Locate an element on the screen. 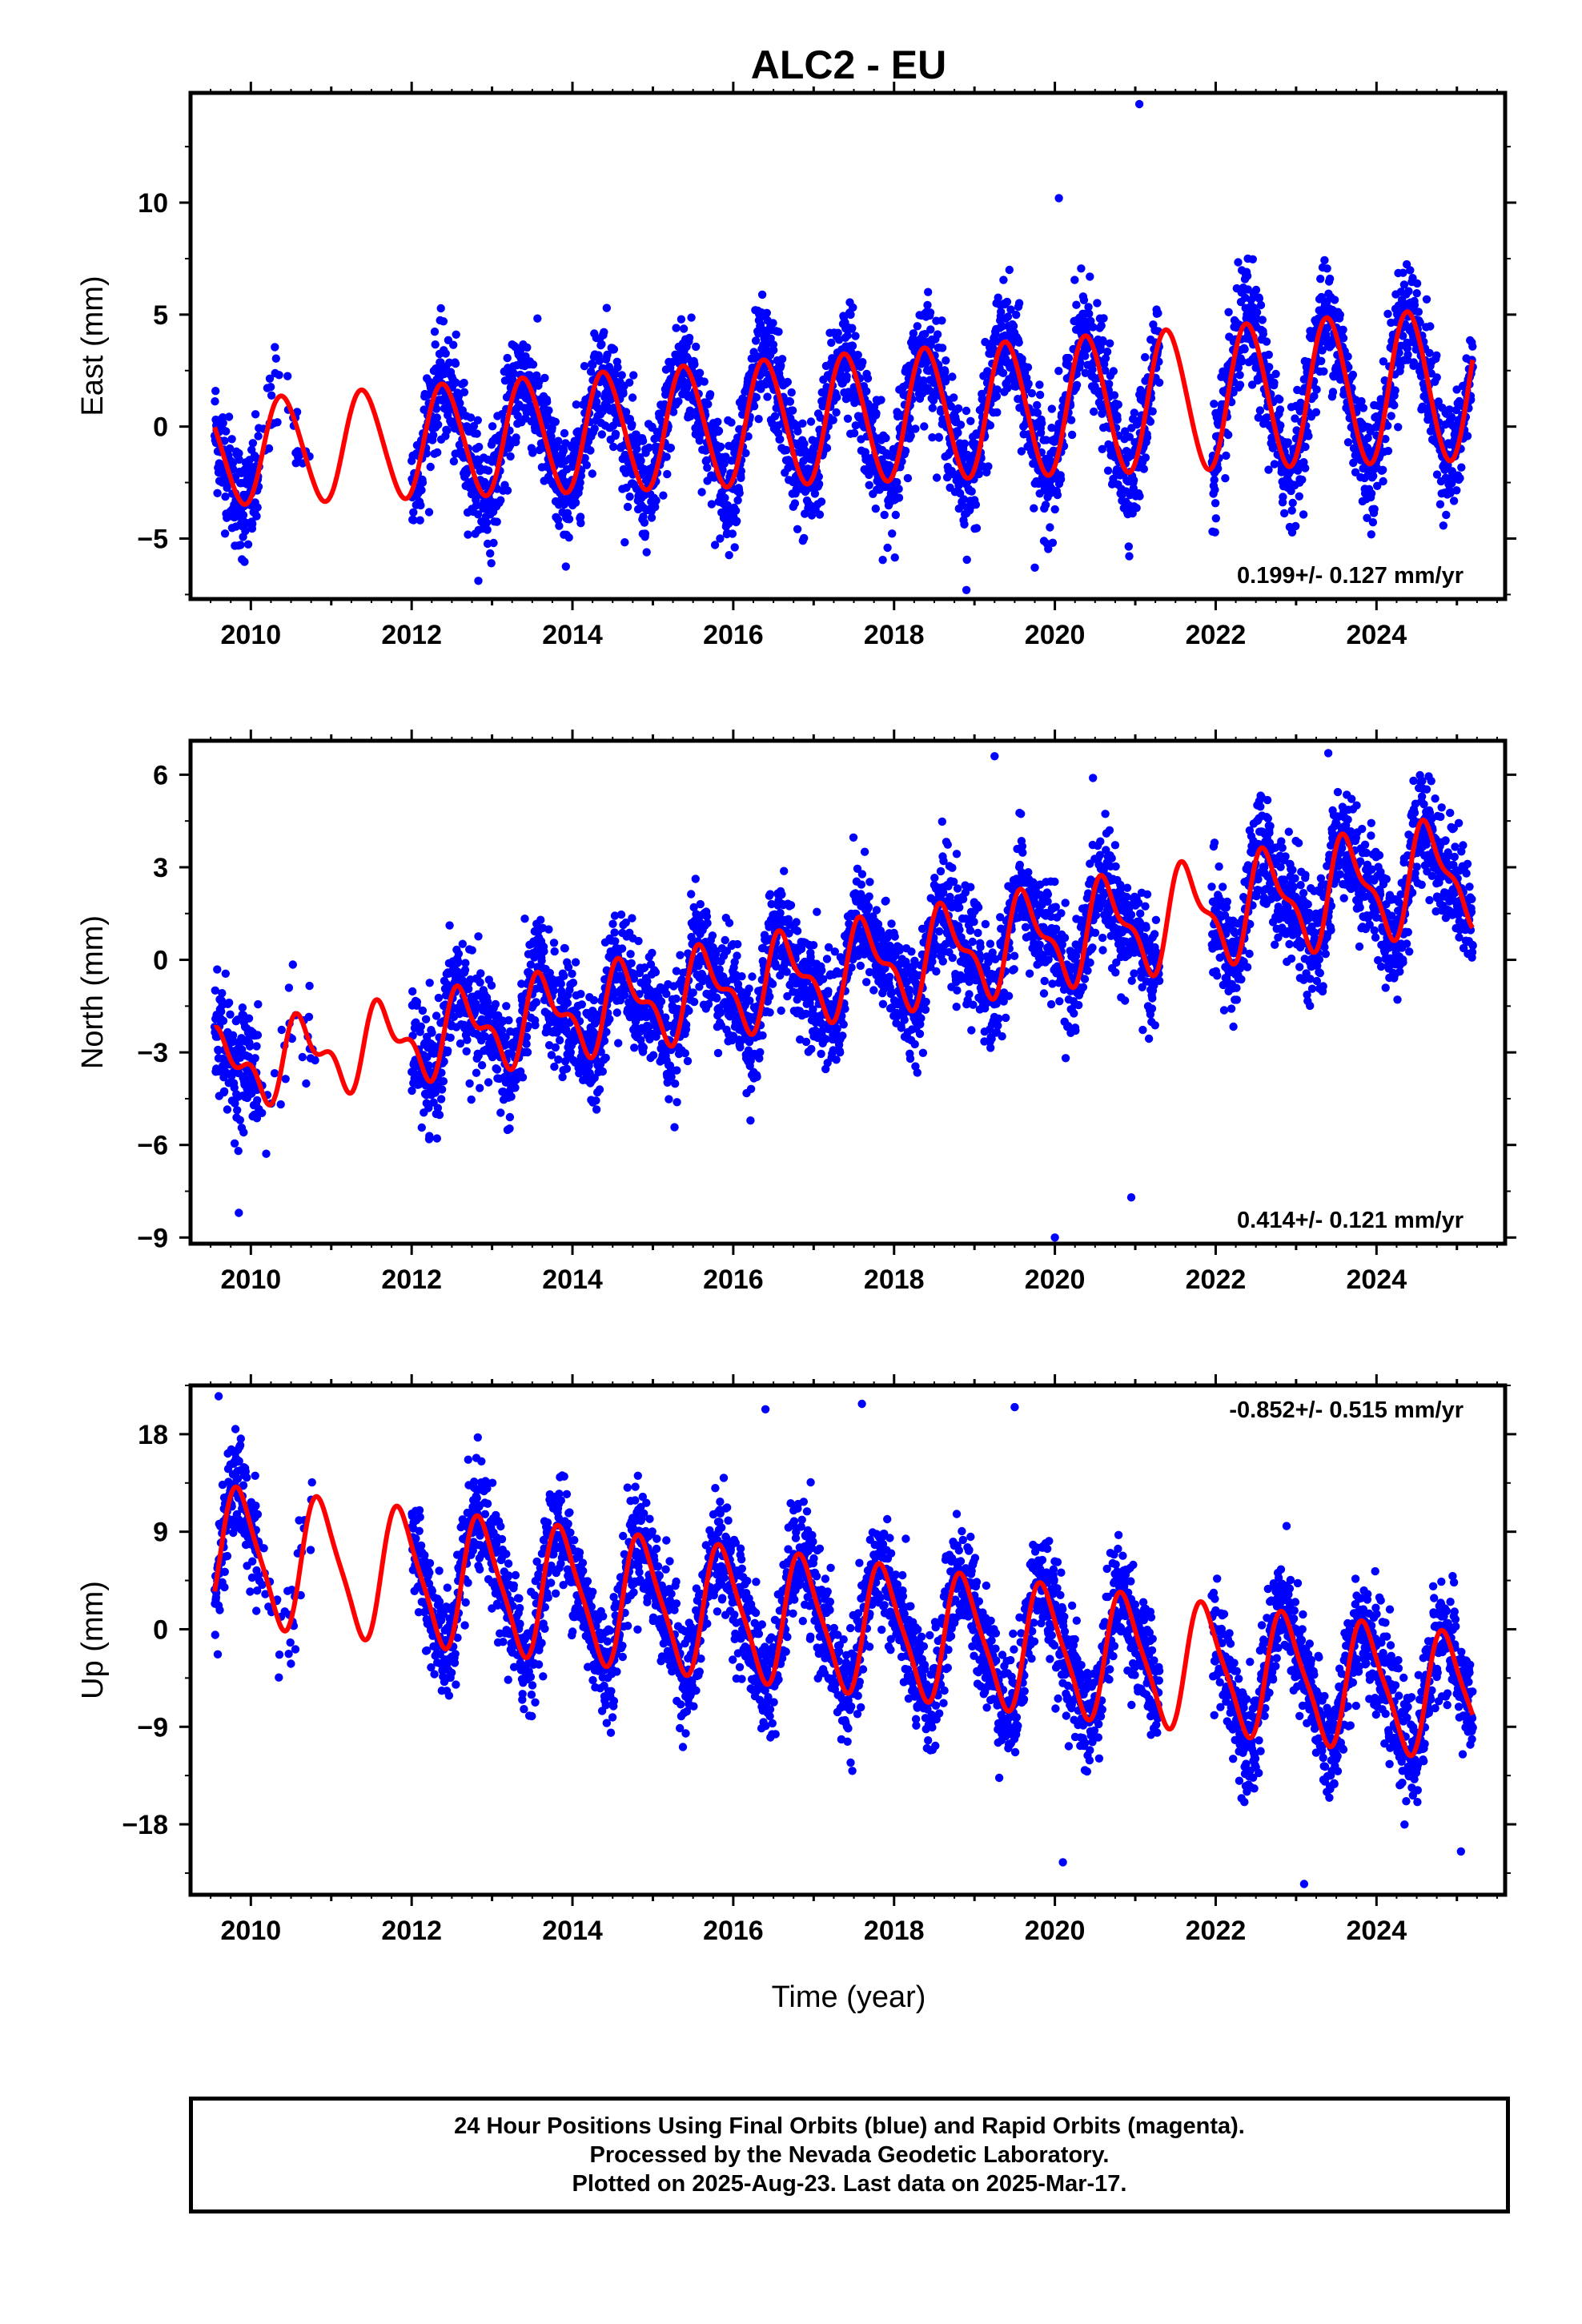 The image size is (1582, 2324). chart-title: ALC2 - EU is located at coordinates (848, 64).